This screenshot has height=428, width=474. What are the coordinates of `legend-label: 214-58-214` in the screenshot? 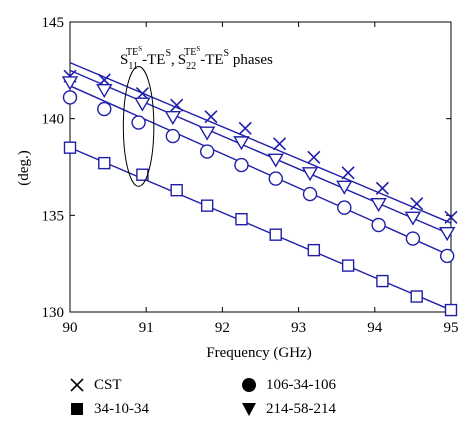 It's located at (301, 408).